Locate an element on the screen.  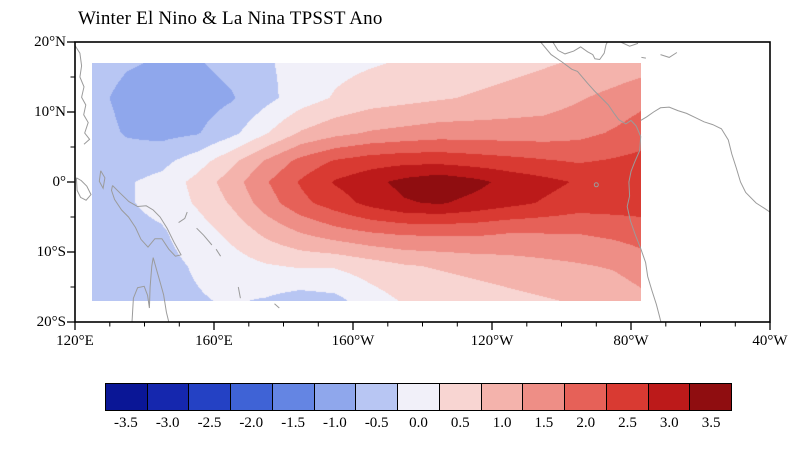
colorbar-label: -2.5 is located at coordinates (209, 423).